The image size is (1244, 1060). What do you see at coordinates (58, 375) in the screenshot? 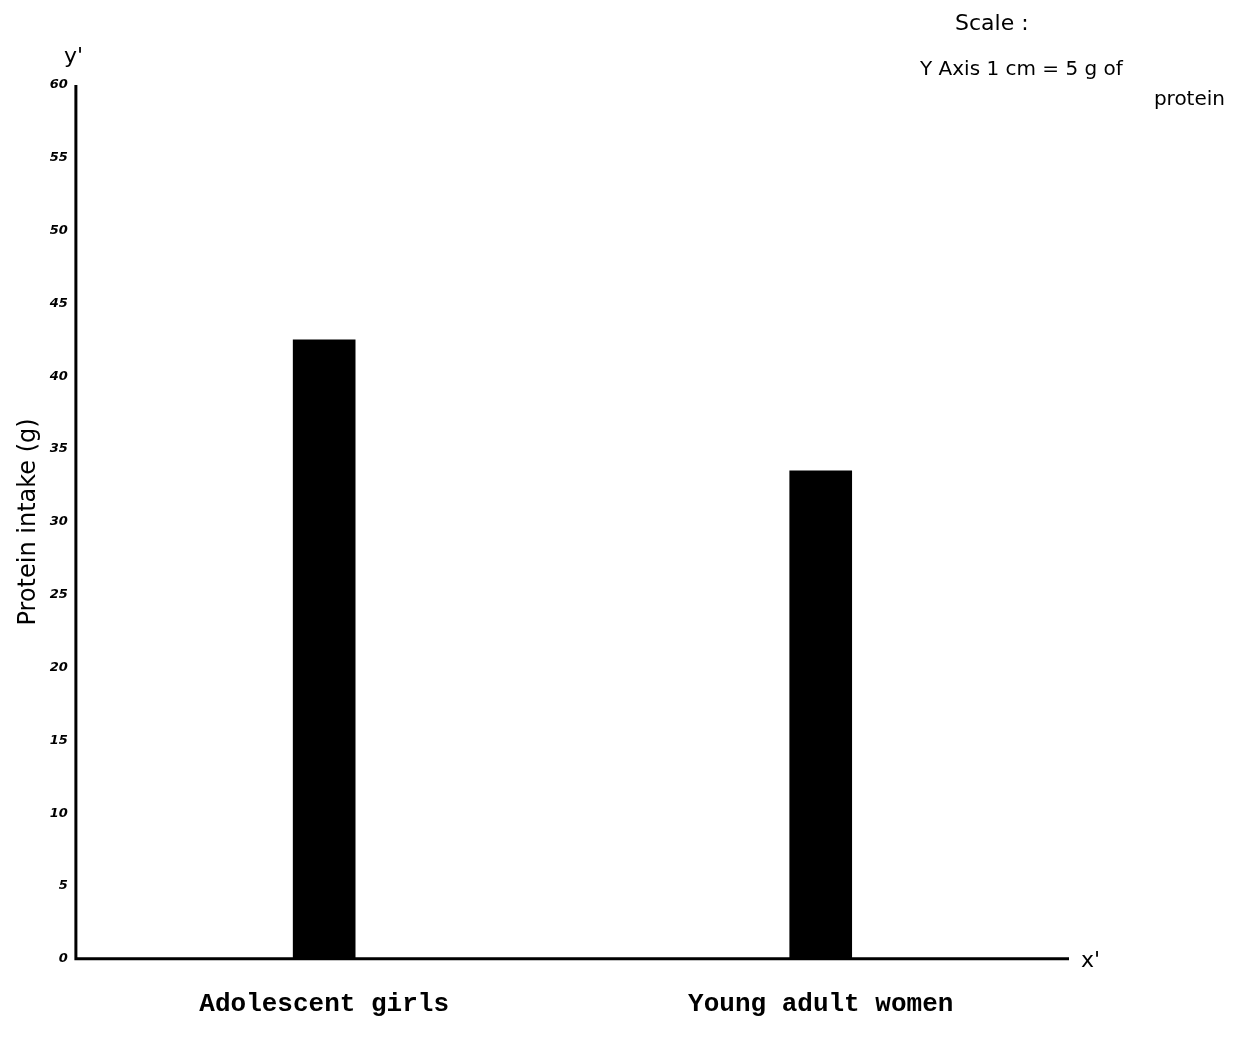
I see `y-tick-label: 40` at bounding box center [58, 375].